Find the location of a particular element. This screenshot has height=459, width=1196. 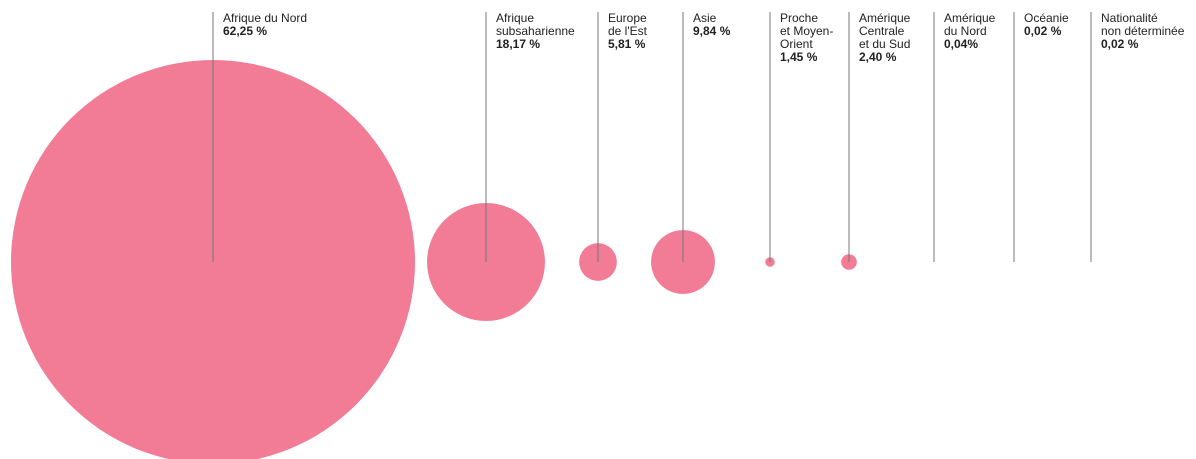

label: Nationalité non déterminée 0,02 % is located at coordinates (1142, 31).